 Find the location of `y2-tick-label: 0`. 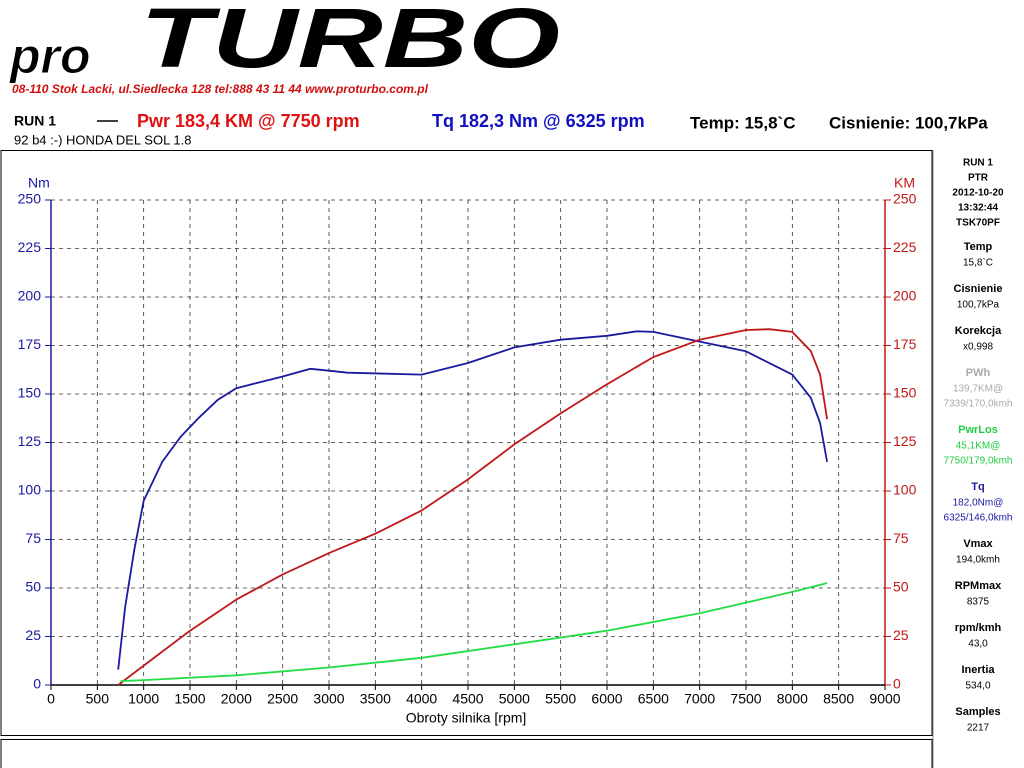

y2-tick-label: 0 is located at coordinates (897, 684).